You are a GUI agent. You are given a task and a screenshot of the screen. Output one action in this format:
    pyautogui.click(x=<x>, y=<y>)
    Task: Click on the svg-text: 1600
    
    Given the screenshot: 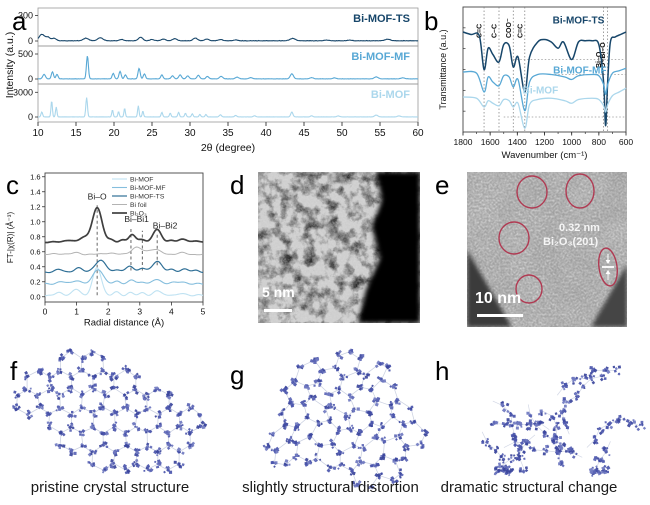 What is the action you would take?
    pyautogui.click(x=490, y=142)
    